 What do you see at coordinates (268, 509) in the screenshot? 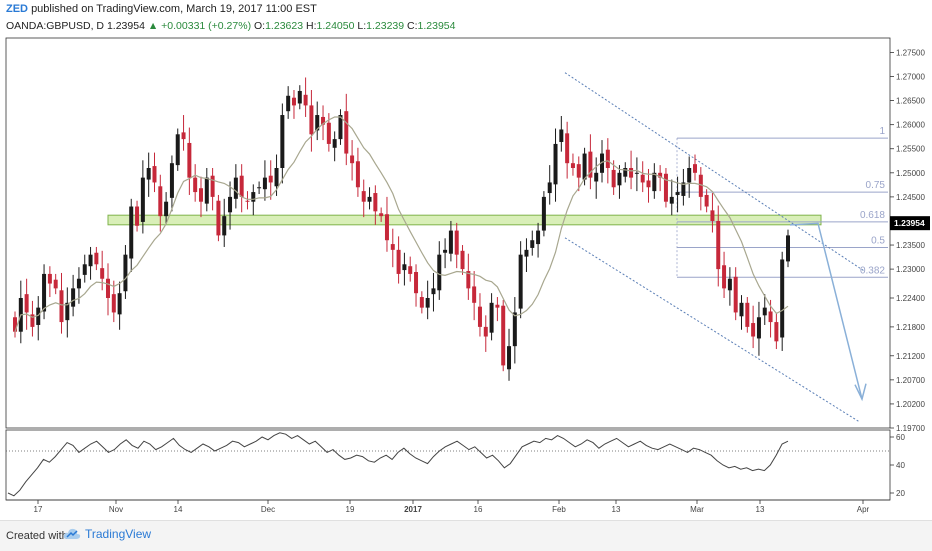
I see `x-tick-label: Dec` at bounding box center [268, 509].